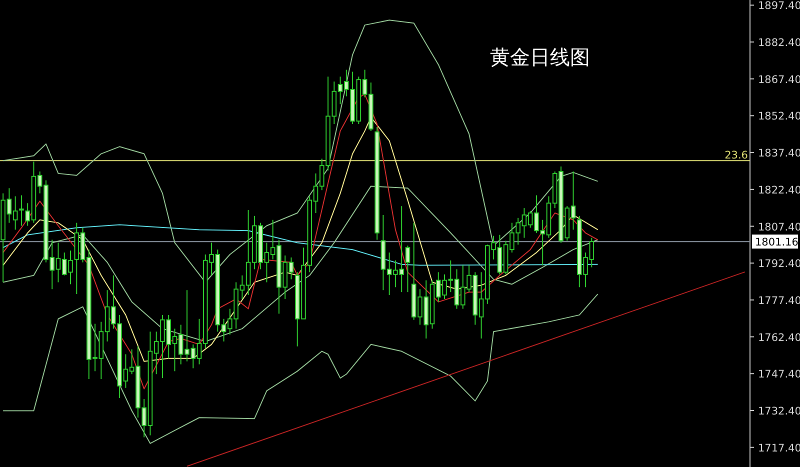 This screenshot has height=467, width=800. I want to click on ref-line-label: 1801.16, so click(777, 242).